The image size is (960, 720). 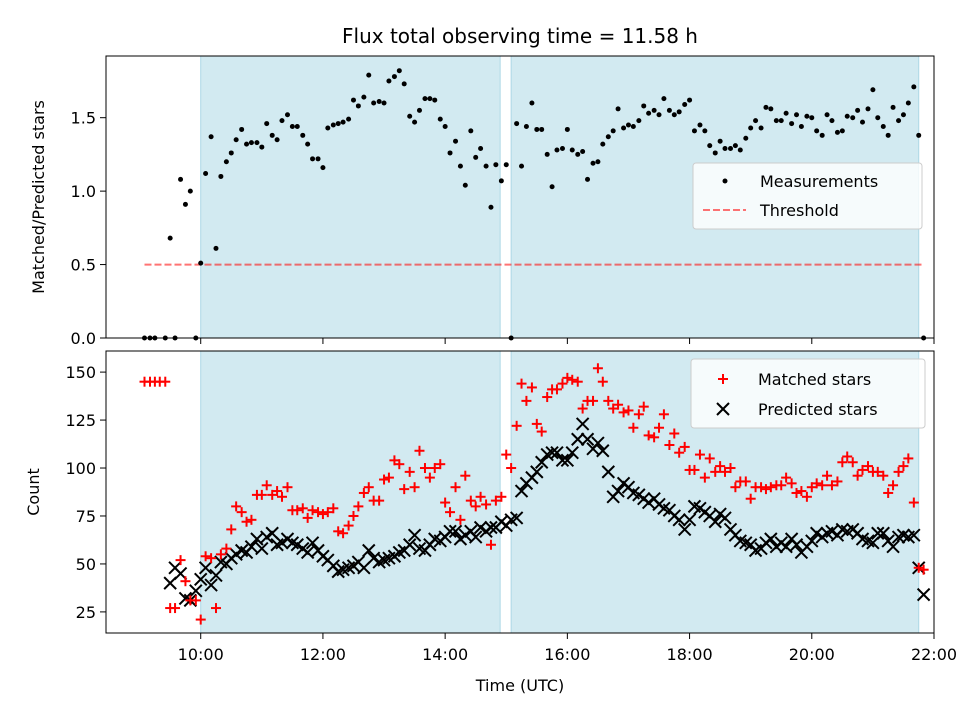 What do you see at coordinates (86, 516) in the screenshot?
I see `bottom-ytick-label-2: 75` at bounding box center [86, 516].